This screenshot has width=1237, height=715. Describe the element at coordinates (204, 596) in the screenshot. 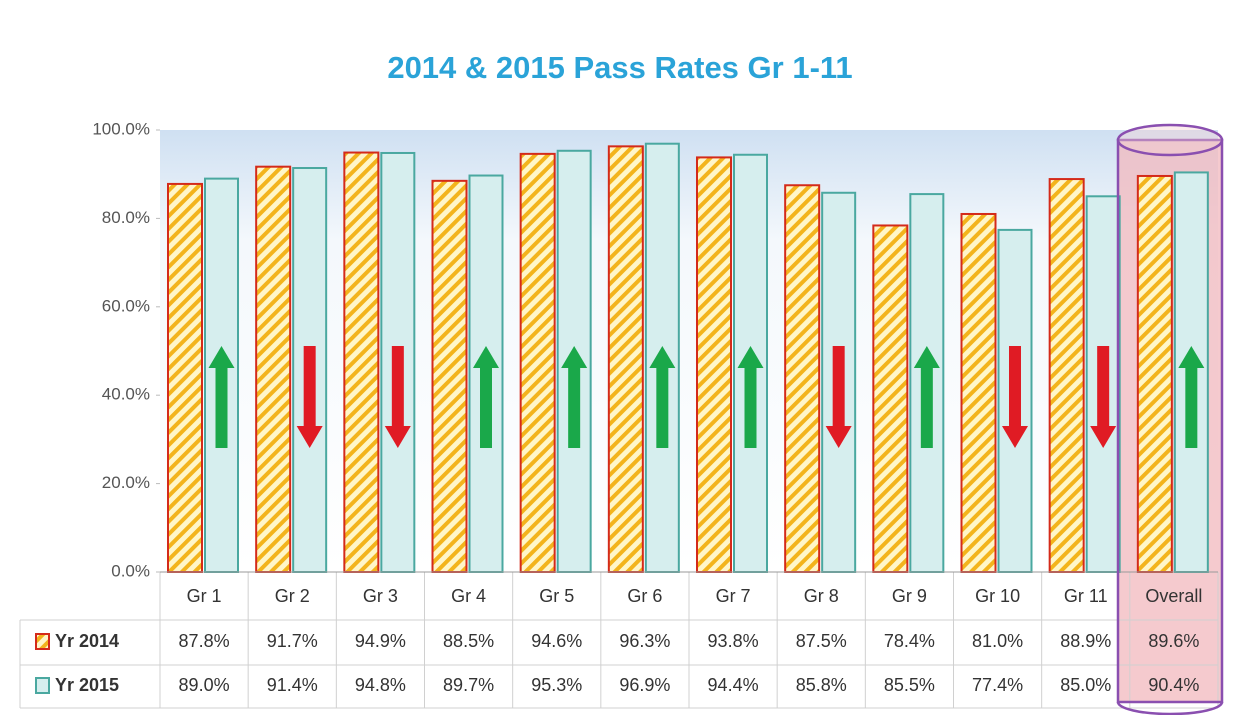

I see `x-tick-label: Gr 1` at that location.